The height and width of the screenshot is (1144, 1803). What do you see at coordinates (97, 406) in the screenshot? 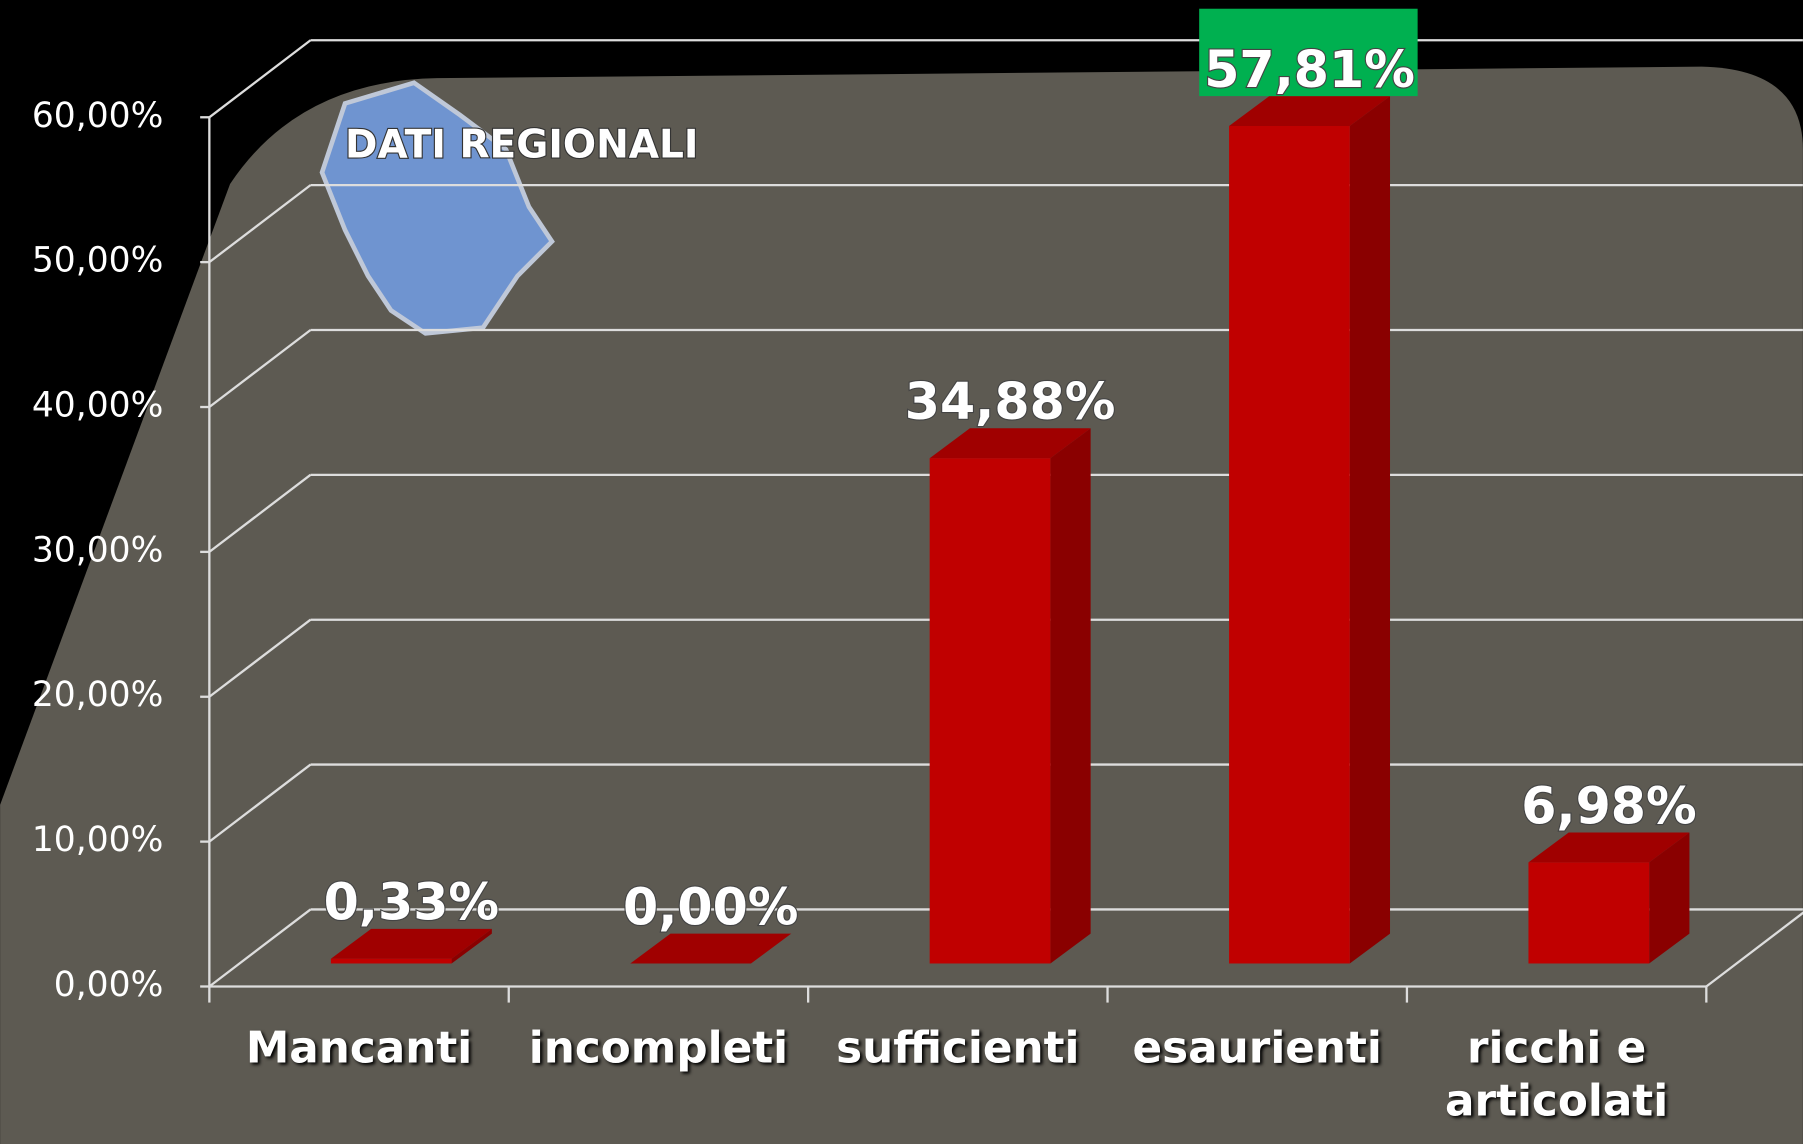
I see `y-tick-label: 40,00%` at bounding box center [97, 406].